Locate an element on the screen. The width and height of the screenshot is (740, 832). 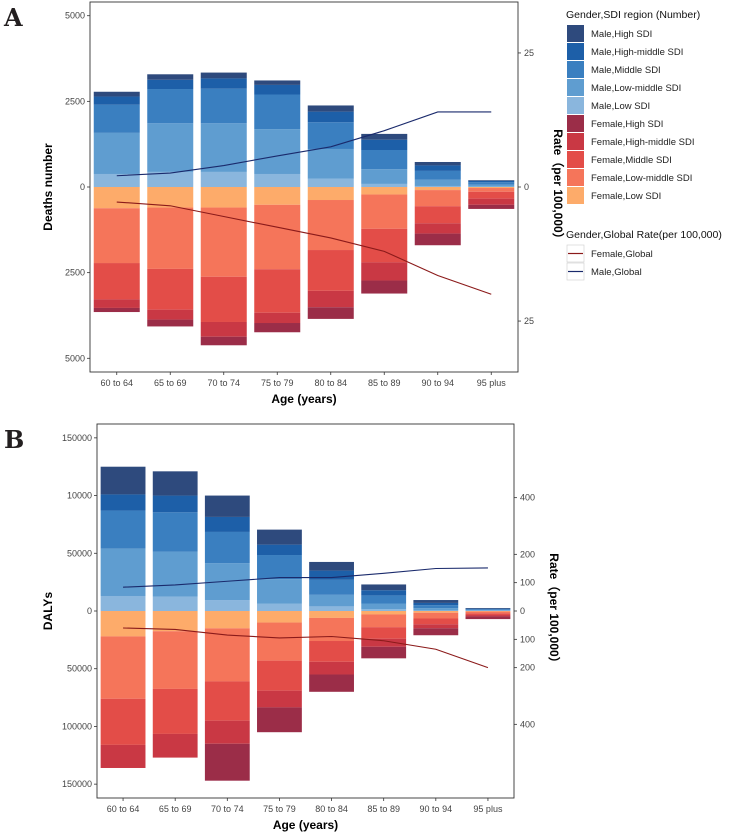
y2-tick-label: 25 is located at coordinates (529, 321).